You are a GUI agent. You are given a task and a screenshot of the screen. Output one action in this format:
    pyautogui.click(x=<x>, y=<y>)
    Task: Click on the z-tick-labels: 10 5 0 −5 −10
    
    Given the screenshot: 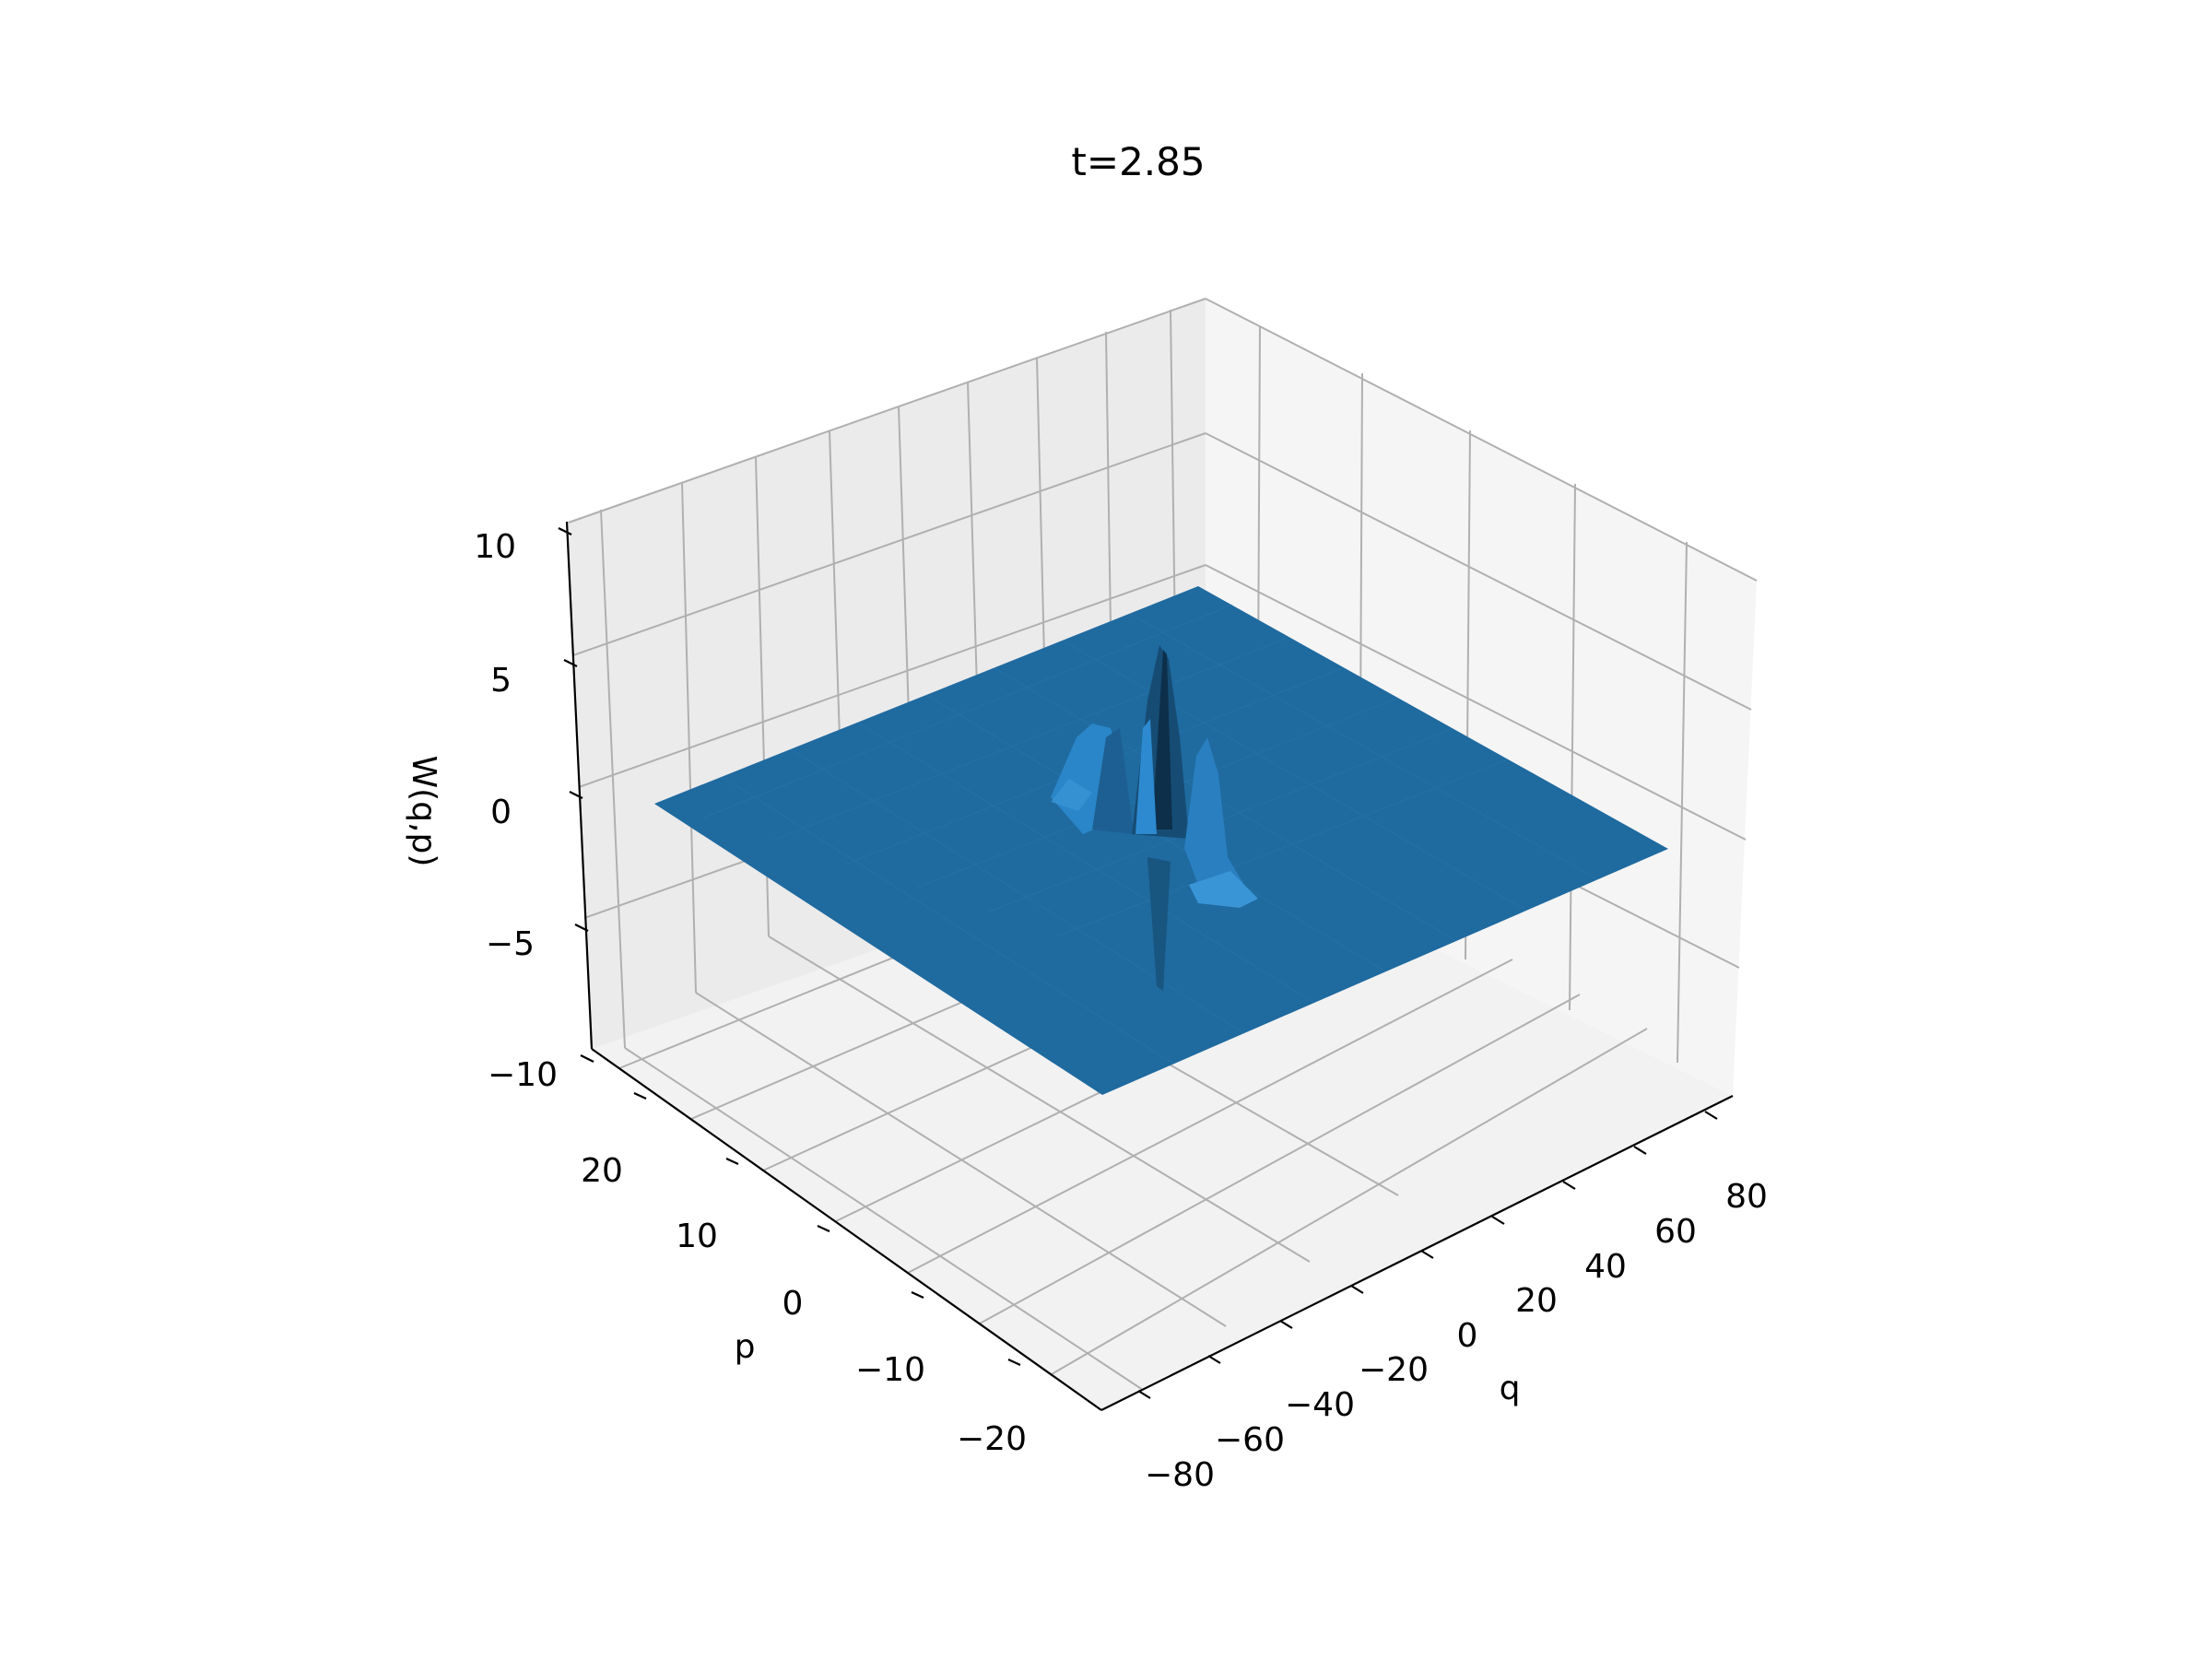 What is the action you would take?
    pyautogui.click(x=516, y=811)
    